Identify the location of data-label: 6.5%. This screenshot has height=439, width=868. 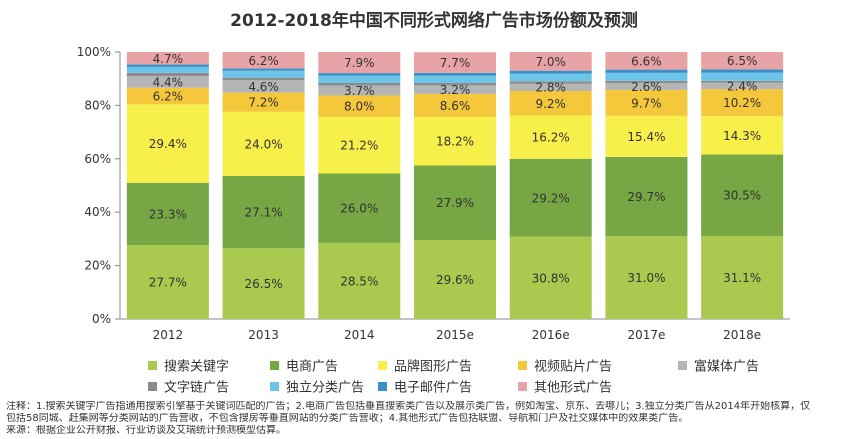
(742, 61).